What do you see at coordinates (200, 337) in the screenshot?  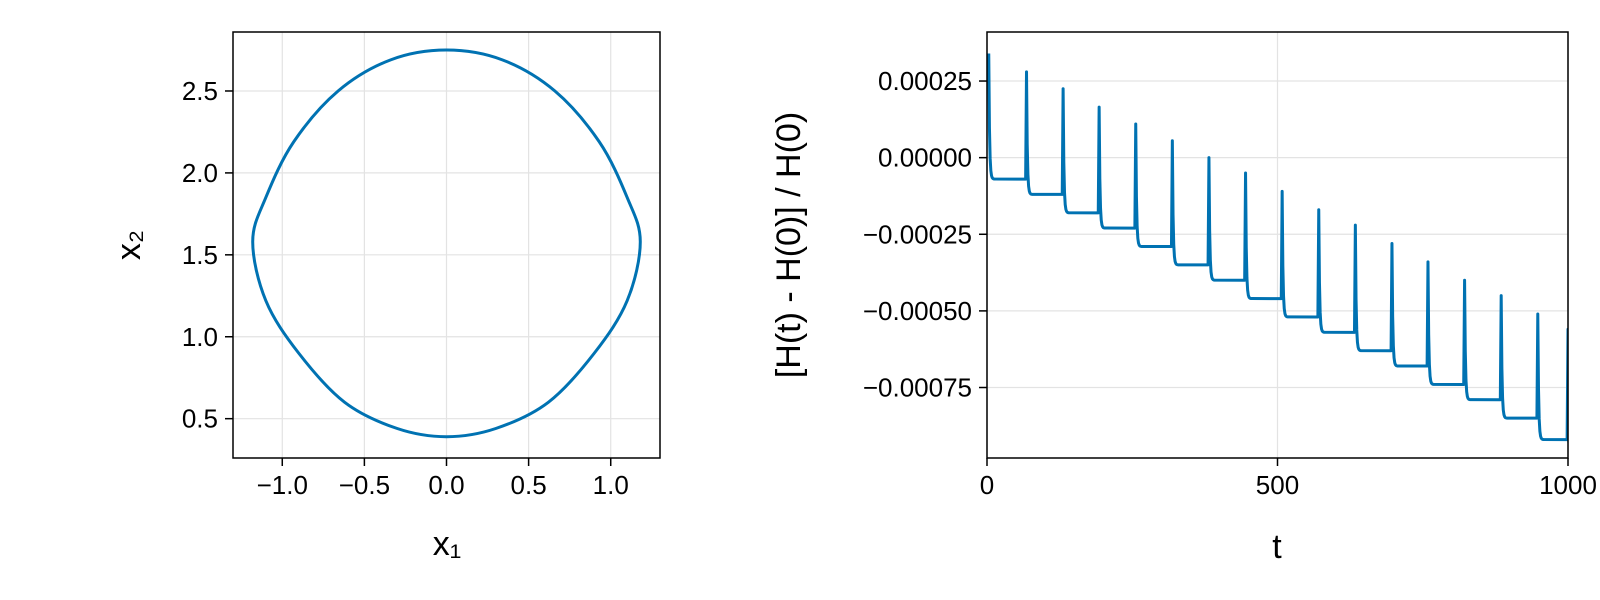 I see `phase-portrait-y-tick-label: 1.0` at bounding box center [200, 337].